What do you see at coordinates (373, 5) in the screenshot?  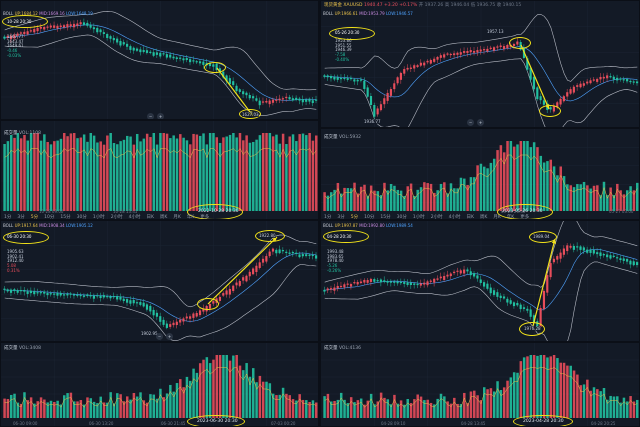 I see `last-price: 1940.47` at bounding box center [373, 5].